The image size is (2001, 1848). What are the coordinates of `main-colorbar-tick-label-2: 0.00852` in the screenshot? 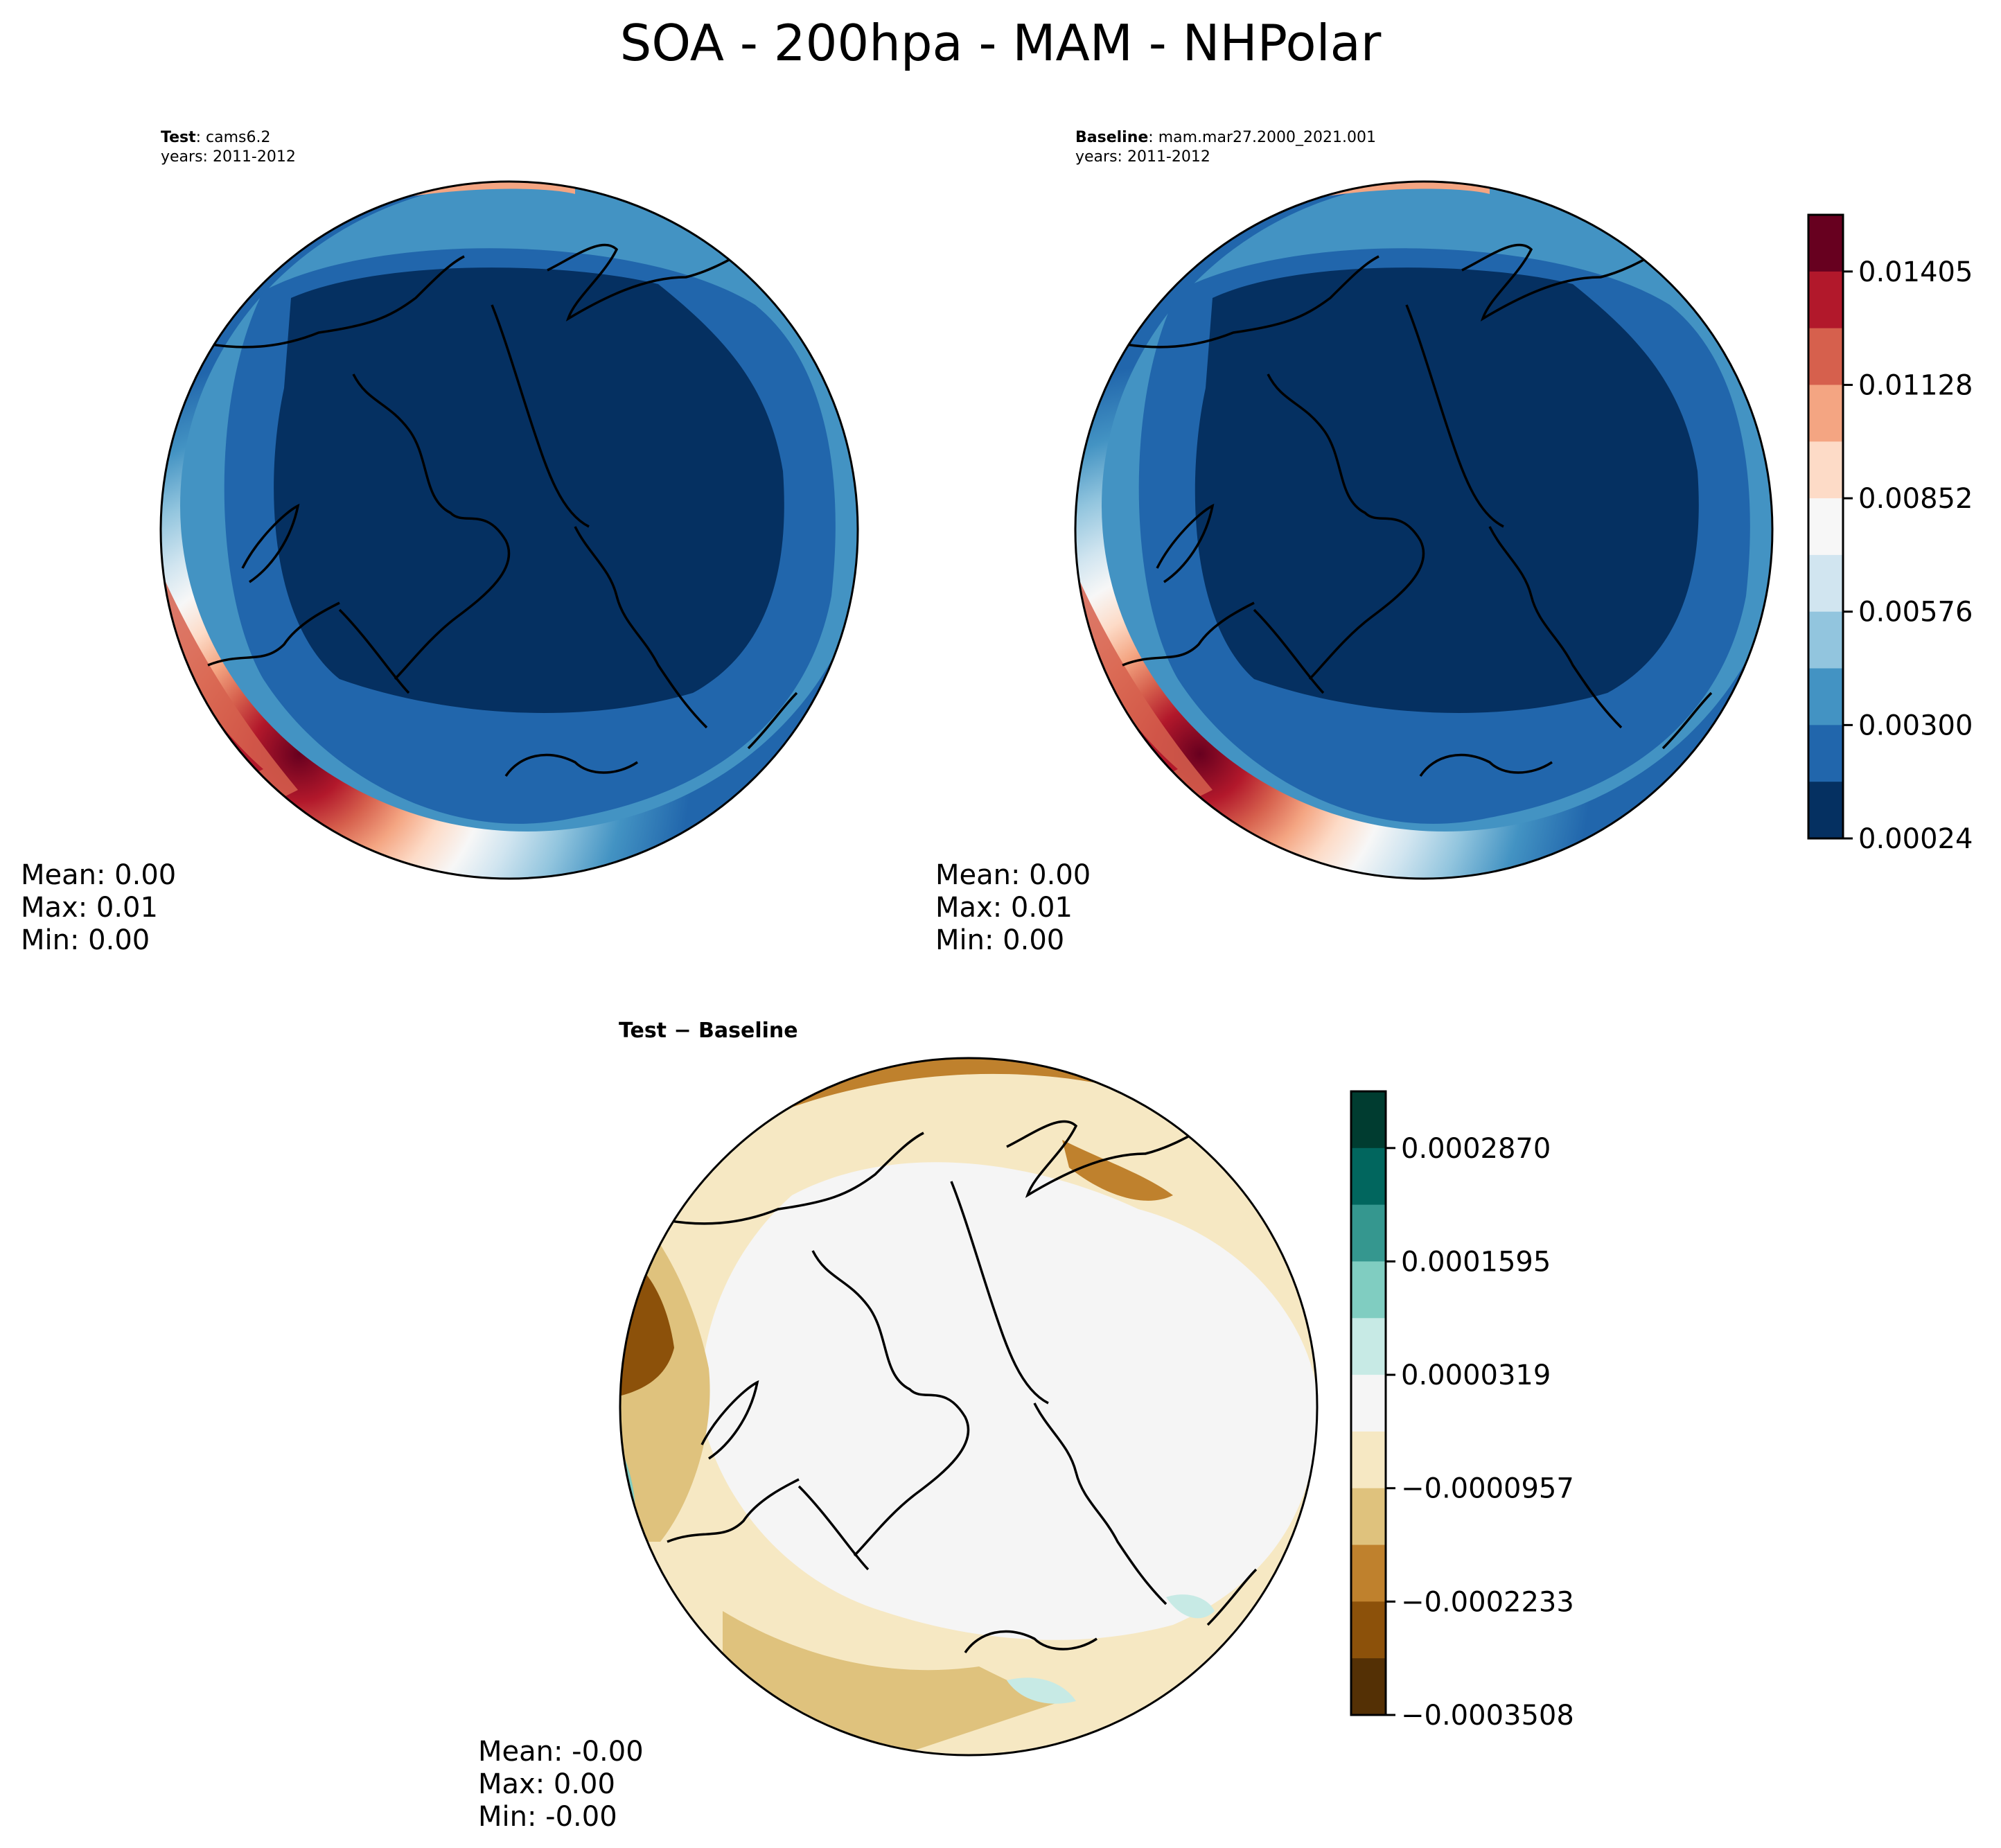 It's located at (1915, 499).